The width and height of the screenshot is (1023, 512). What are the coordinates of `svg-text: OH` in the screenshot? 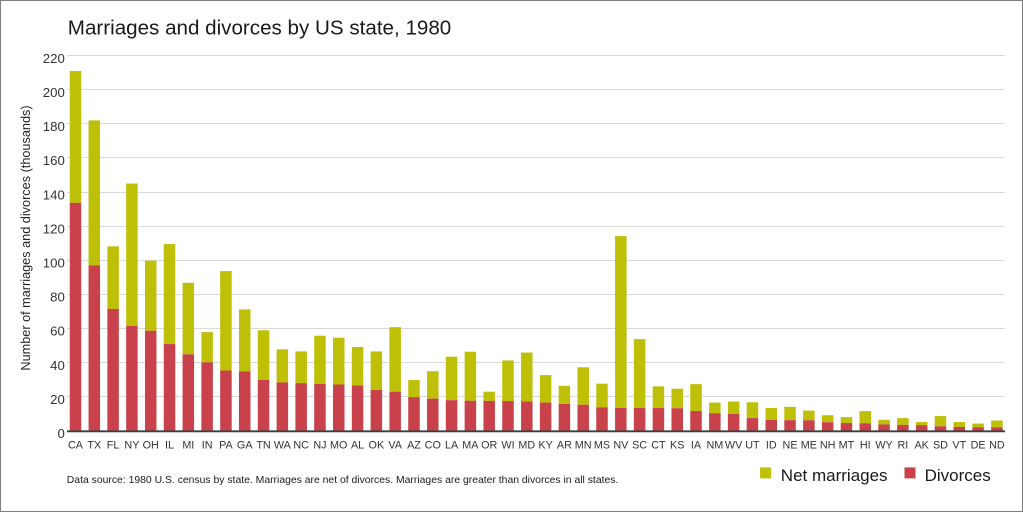 It's located at (151, 446).